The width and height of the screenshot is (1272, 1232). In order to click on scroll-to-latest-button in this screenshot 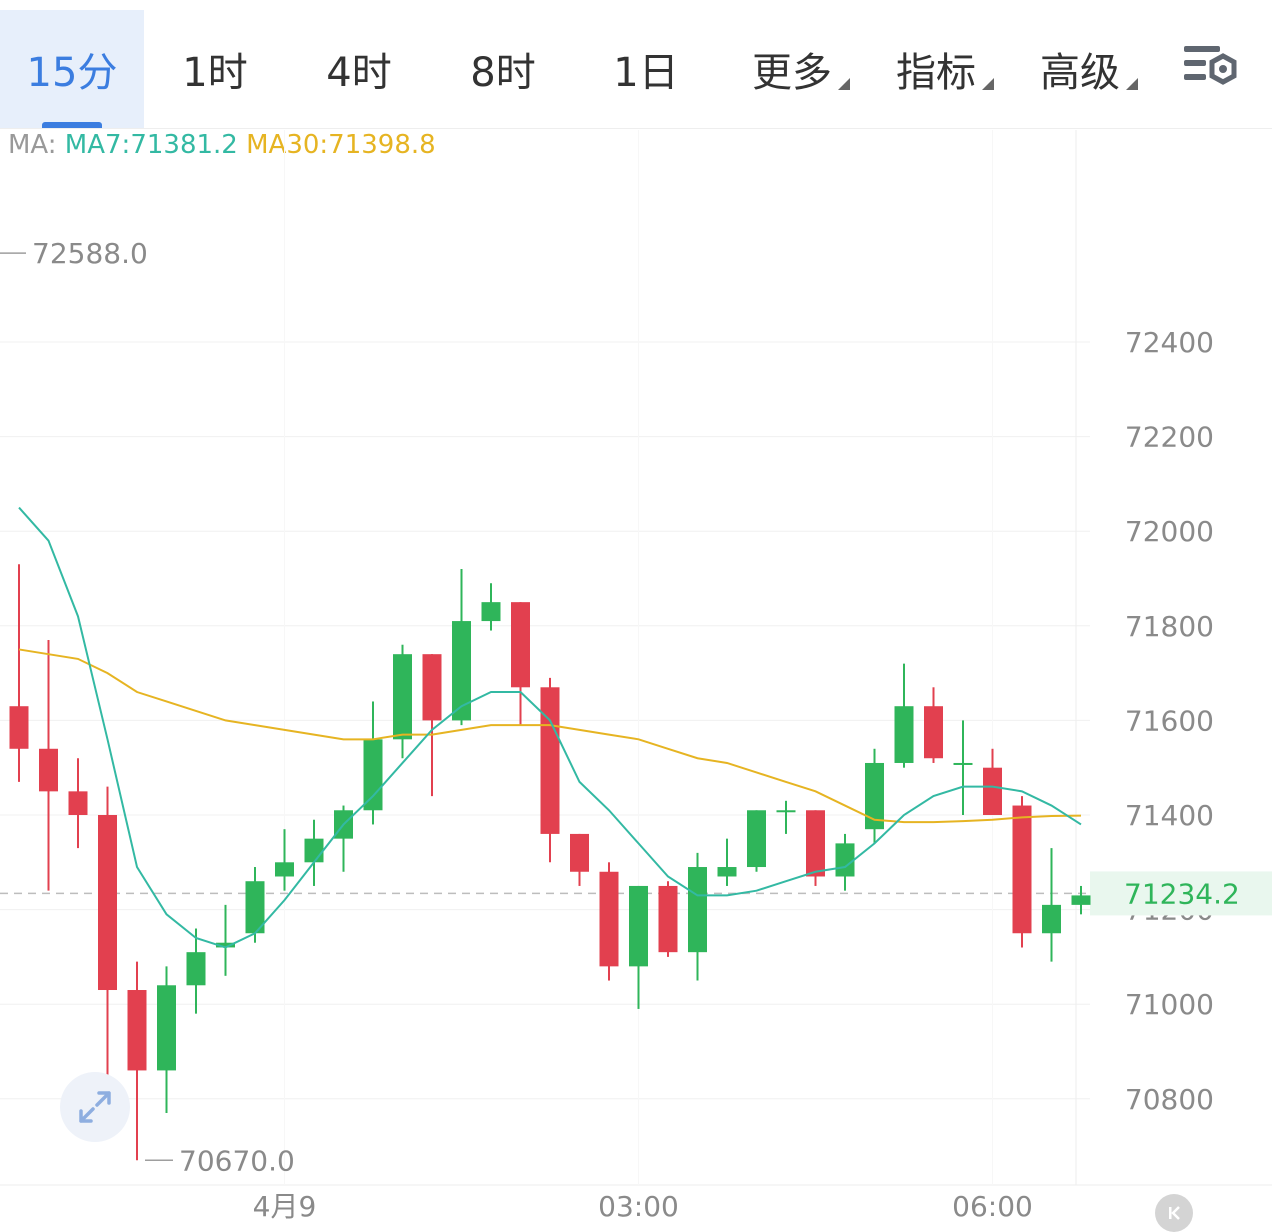, I will do `click(1174, 1213)`.